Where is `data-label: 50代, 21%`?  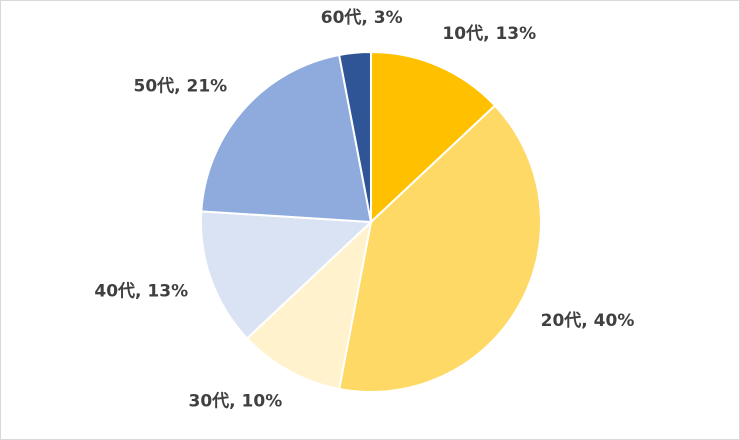
data-label: 50代, 21% is located at coordinates (180, 85).